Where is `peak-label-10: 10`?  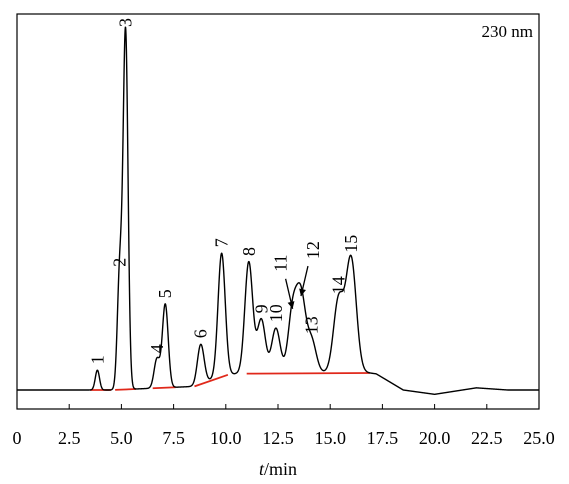 peak-label-10: 10 is located at coordinates (276, 313).